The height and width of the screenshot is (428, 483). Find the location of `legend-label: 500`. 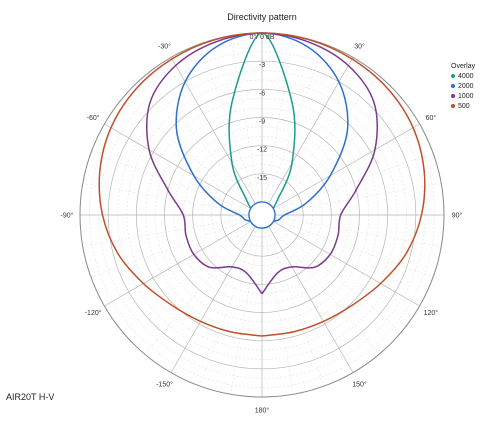

legend-label: 500 is located at coordinates (464, 106).